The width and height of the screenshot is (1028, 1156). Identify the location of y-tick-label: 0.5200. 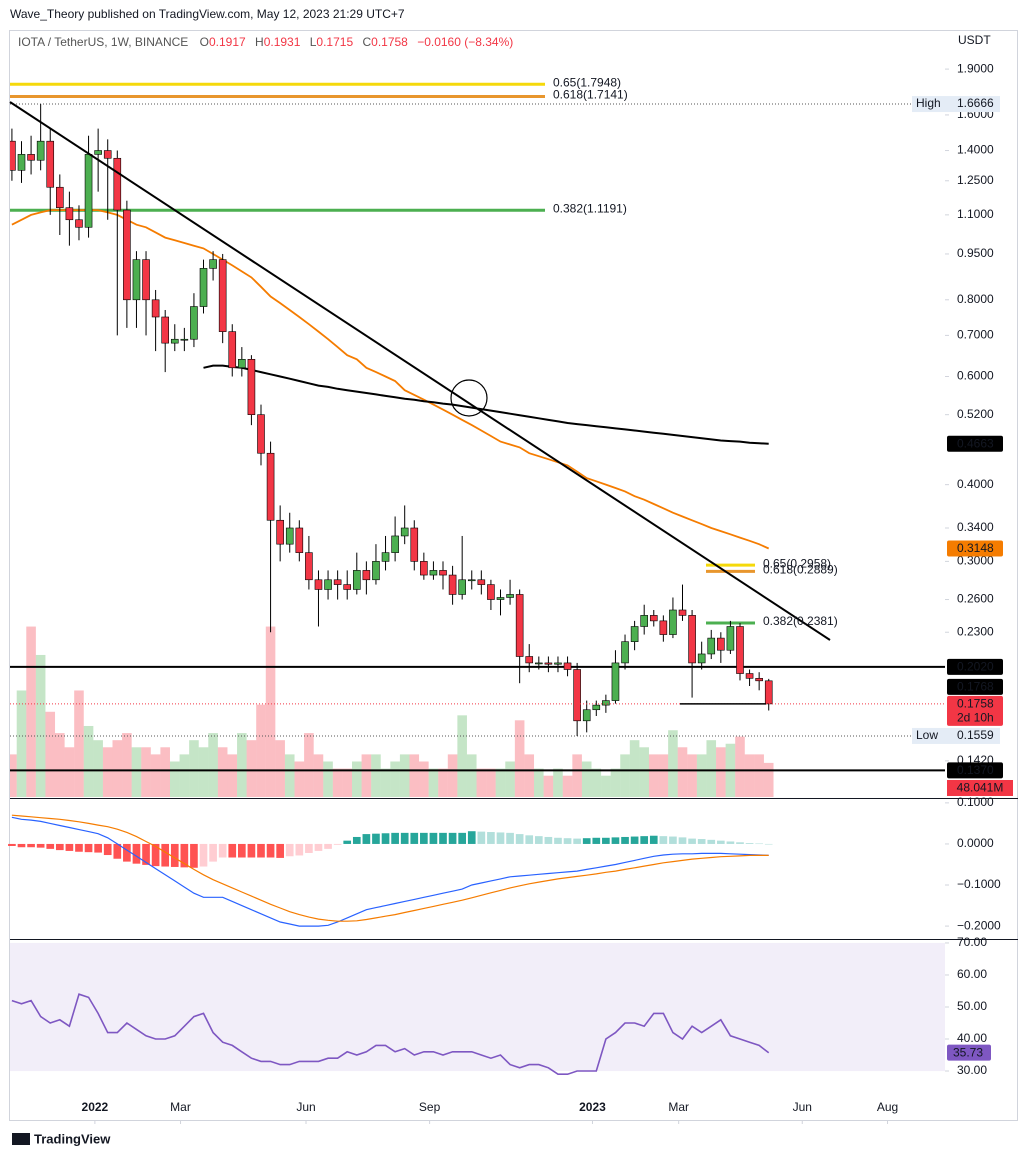
(975, 414).